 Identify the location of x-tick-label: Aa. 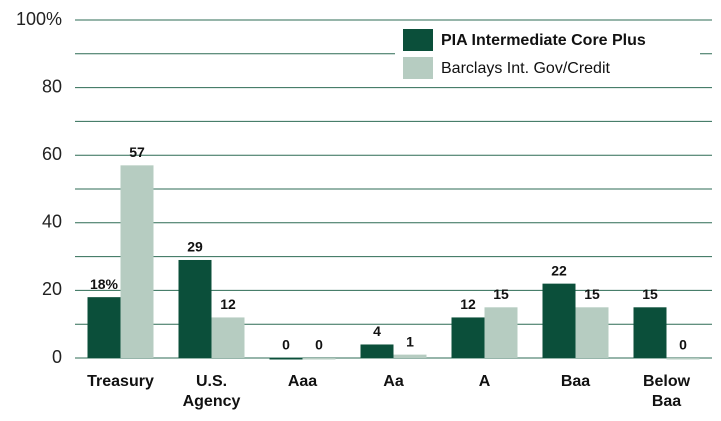
(393, 381).